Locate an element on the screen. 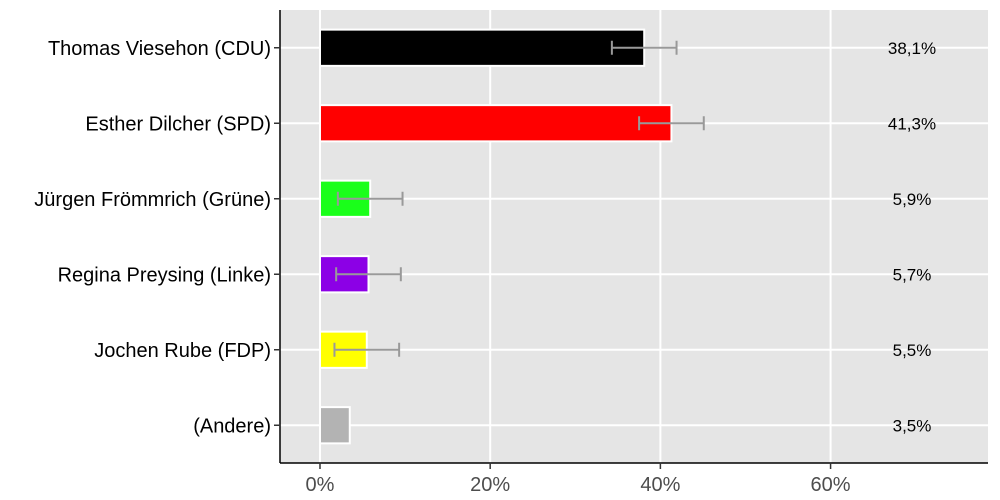 This screenshot has width=1000, height=500. category-label-4: Jochen Rube (FDP) is located at coordinates (182, 351).